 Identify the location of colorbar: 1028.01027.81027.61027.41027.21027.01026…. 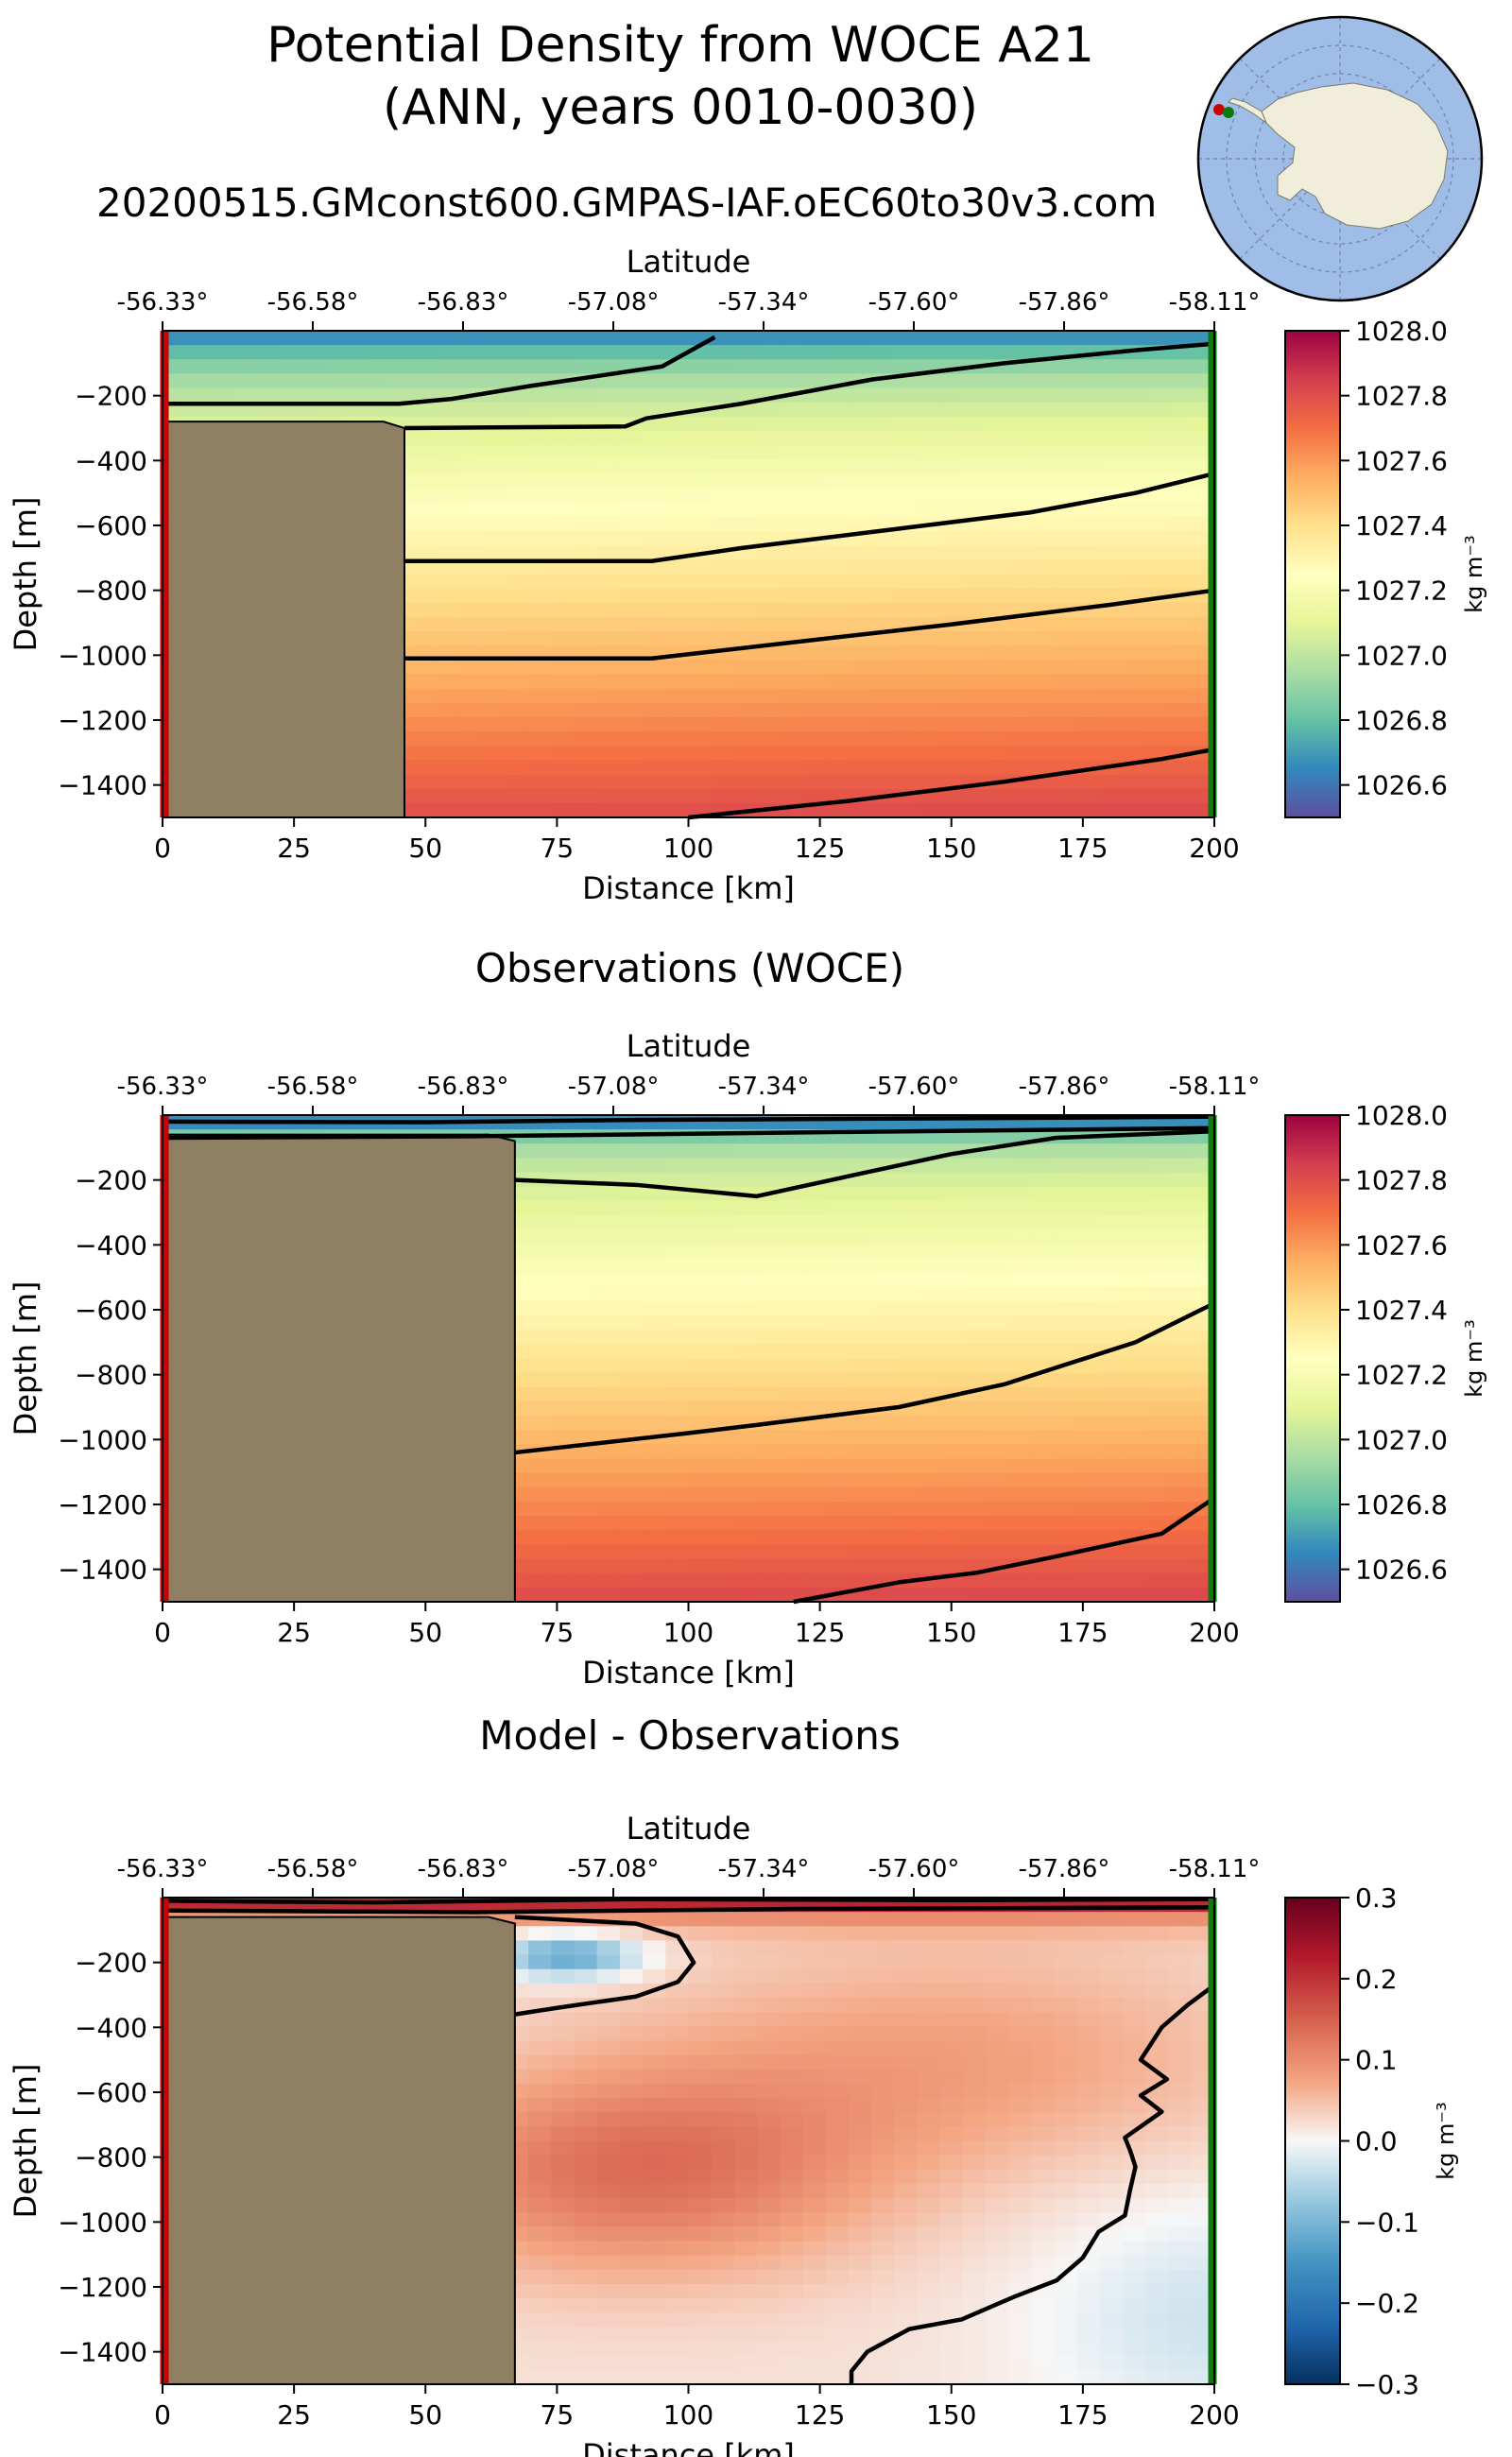
(1385, 567).